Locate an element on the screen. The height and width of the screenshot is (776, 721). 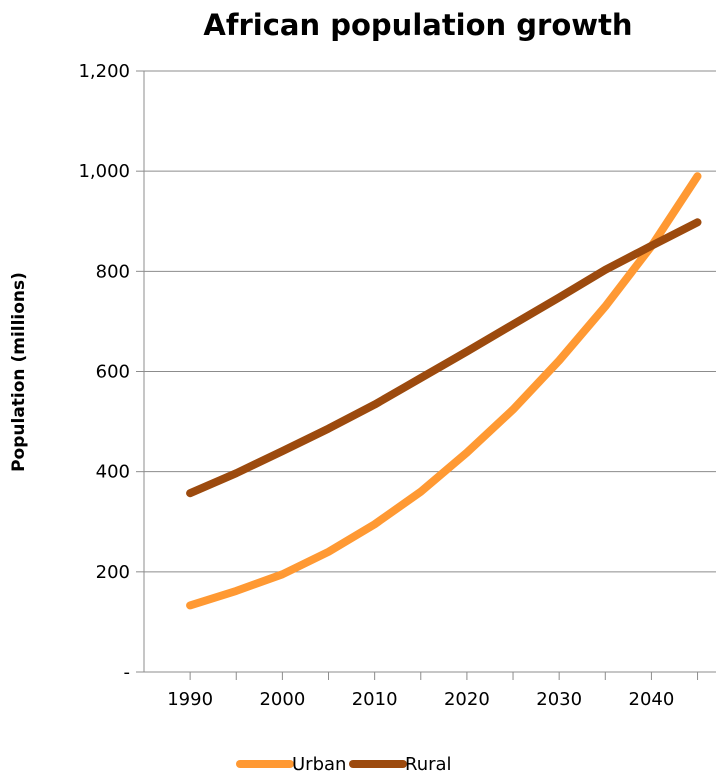
y-tick-label-3: 600 is located at coordinates (113, 372).